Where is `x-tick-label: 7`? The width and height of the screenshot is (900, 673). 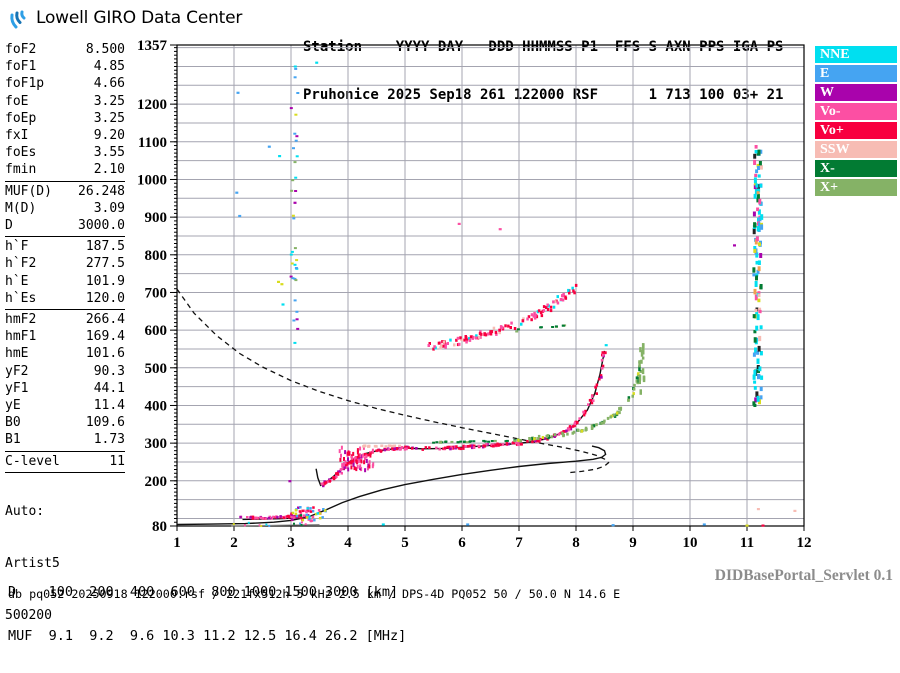
x-tick-label: 7 is located at coordinates (519, 543).